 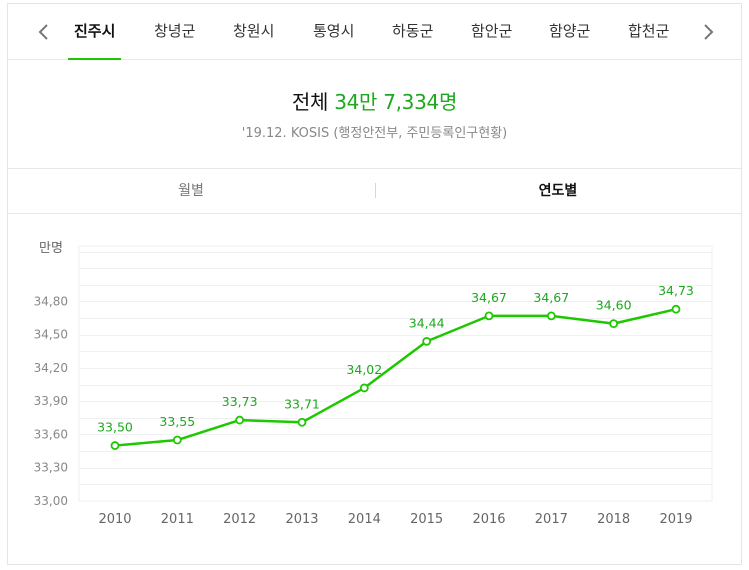 What do you see at coordinates (310, 102) in the screenshot?
I see `total-label: 전체` at bounding box center [310, 102].